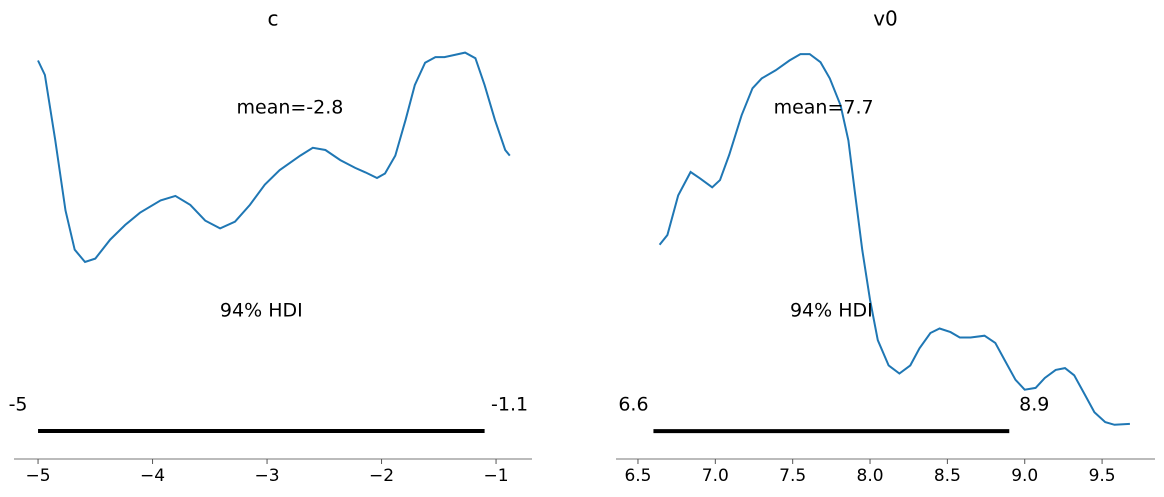  Describe the element at coordinates (947, 476) in the screenshot. I see `x-tick-label: 8.5` at that location.